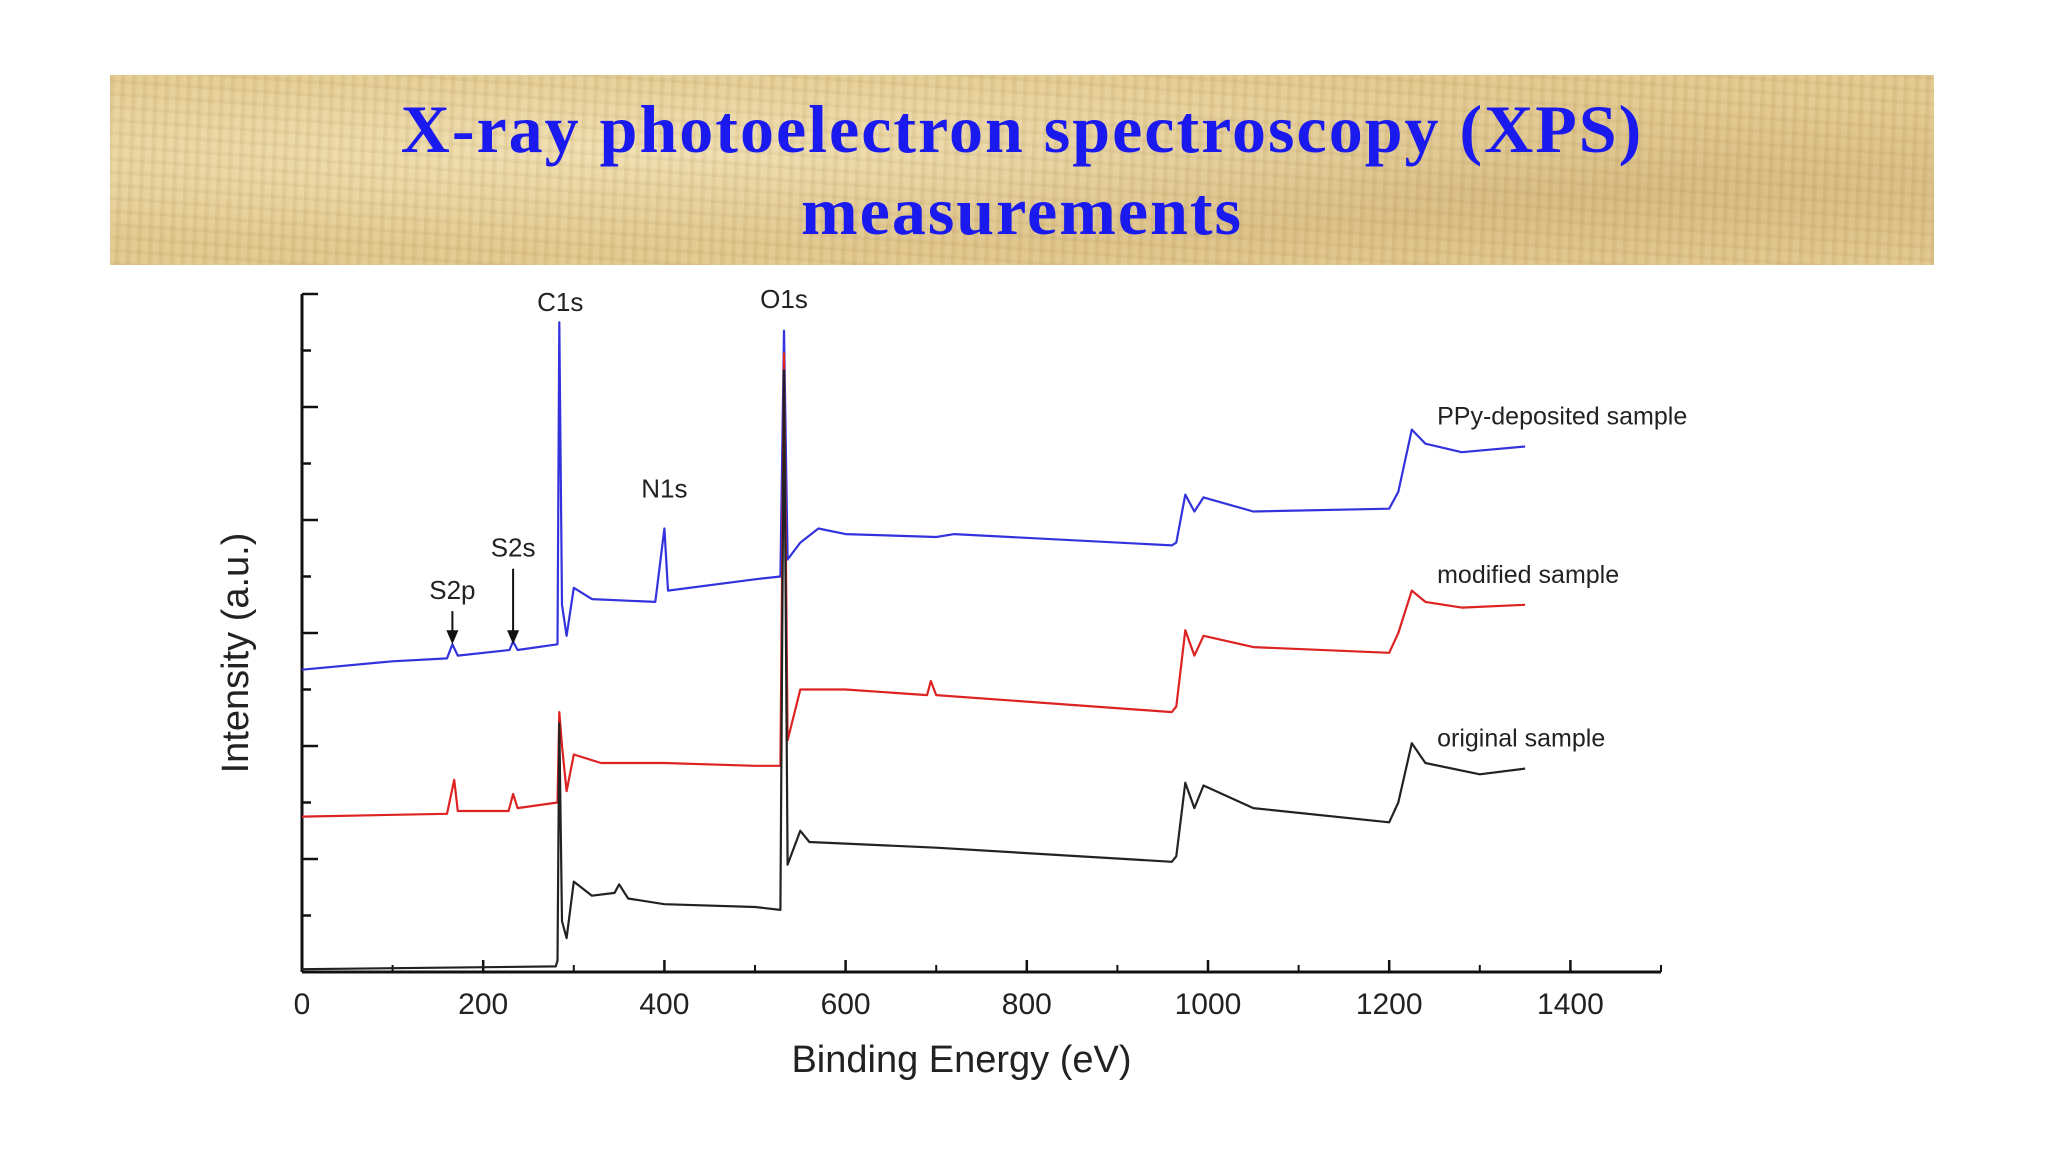 The height and width of the screenshot is (1152, 2048). What do you see at coordinates (1521, 739) in the screenshot?
I see `series-label-3: original sample` at bounding box center [1521, 739].